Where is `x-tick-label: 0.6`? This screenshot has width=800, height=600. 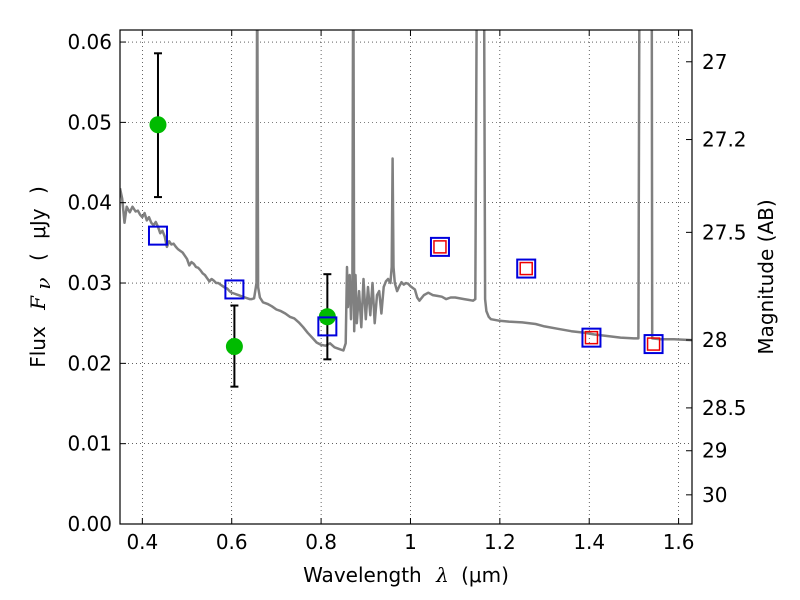
x-tick-label: 0.6 is located at coordinates (232, 542).